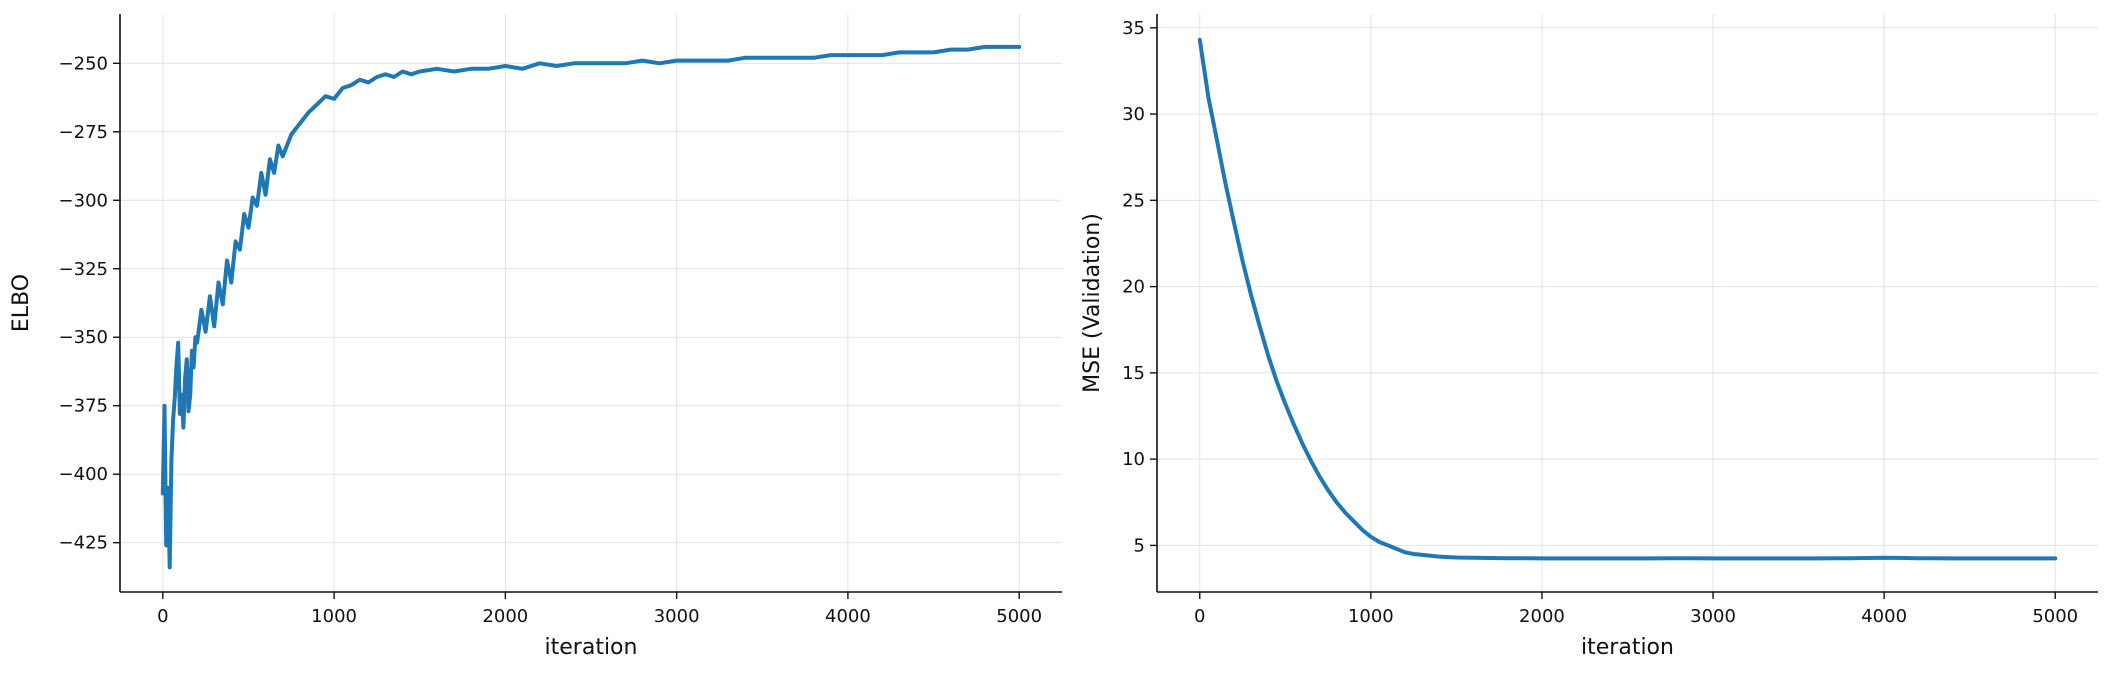 The height and width of the screenshot is (674, 2110). What do you see at coordinates (83, 132) in the screenshot?
I see `y-tick-label: −275` at bounding box center [83, 132].